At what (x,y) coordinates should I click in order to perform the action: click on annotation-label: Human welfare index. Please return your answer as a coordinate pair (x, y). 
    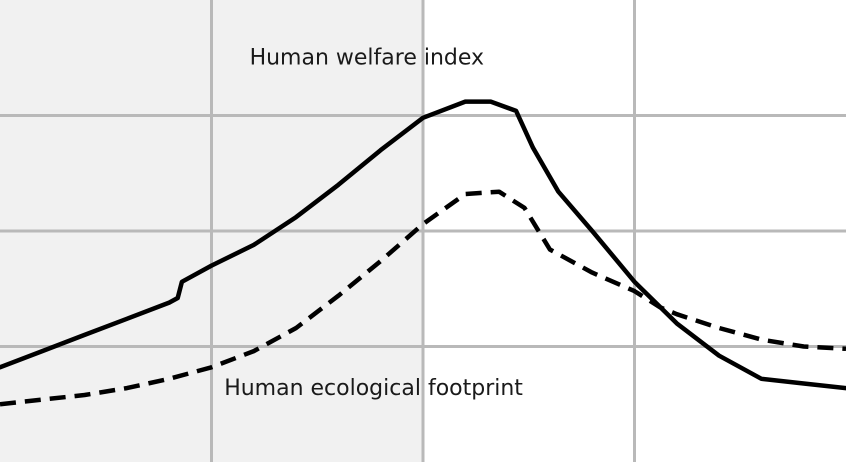
    Looking at the image, I should click on (367, 58).